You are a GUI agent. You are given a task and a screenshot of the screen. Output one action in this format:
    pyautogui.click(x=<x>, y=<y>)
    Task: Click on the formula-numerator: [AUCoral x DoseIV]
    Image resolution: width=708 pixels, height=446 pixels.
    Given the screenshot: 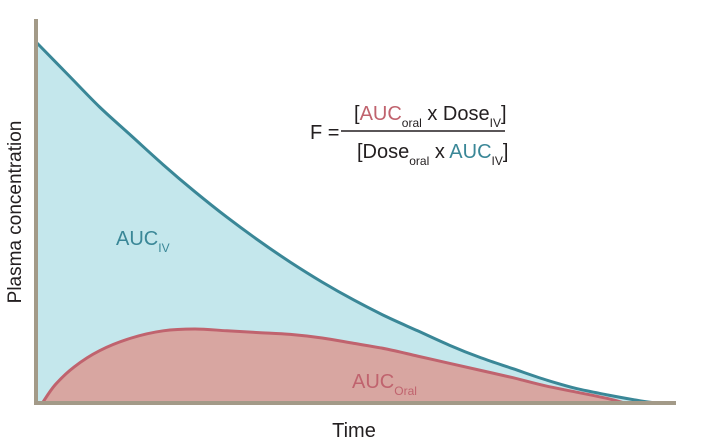 What is the action you would take?
    pyautogui.click(x=430, y=116)
    